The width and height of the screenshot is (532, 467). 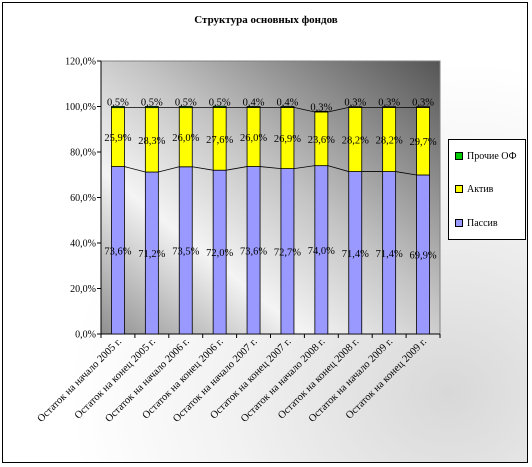 What do you see at coordinates (287, 252) in the screenshot?
I see `data-label: 72,7%` at bounding box center [287, 252].